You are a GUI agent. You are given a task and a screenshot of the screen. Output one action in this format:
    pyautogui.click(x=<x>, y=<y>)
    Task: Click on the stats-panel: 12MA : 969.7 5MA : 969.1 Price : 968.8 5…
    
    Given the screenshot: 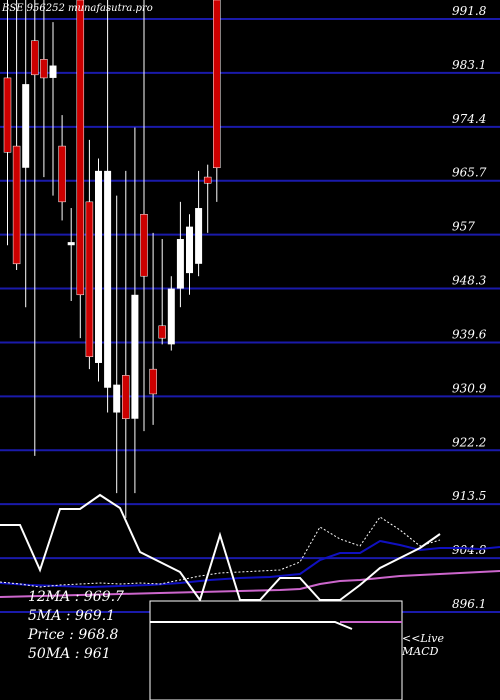 What is the action you would take?
    pyautogui.click(x=76, y=626)
    